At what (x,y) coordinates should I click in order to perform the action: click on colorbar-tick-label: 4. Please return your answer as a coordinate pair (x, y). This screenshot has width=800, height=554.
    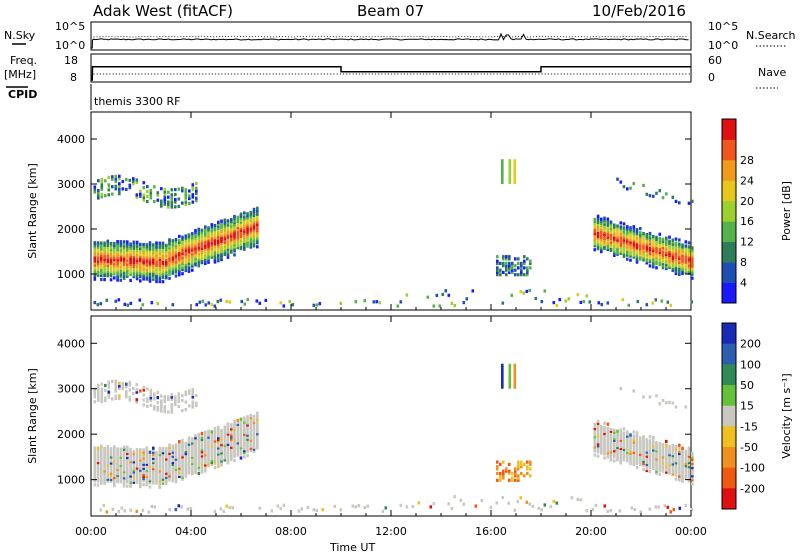
    Looking at the image, I should click on (743, 283).